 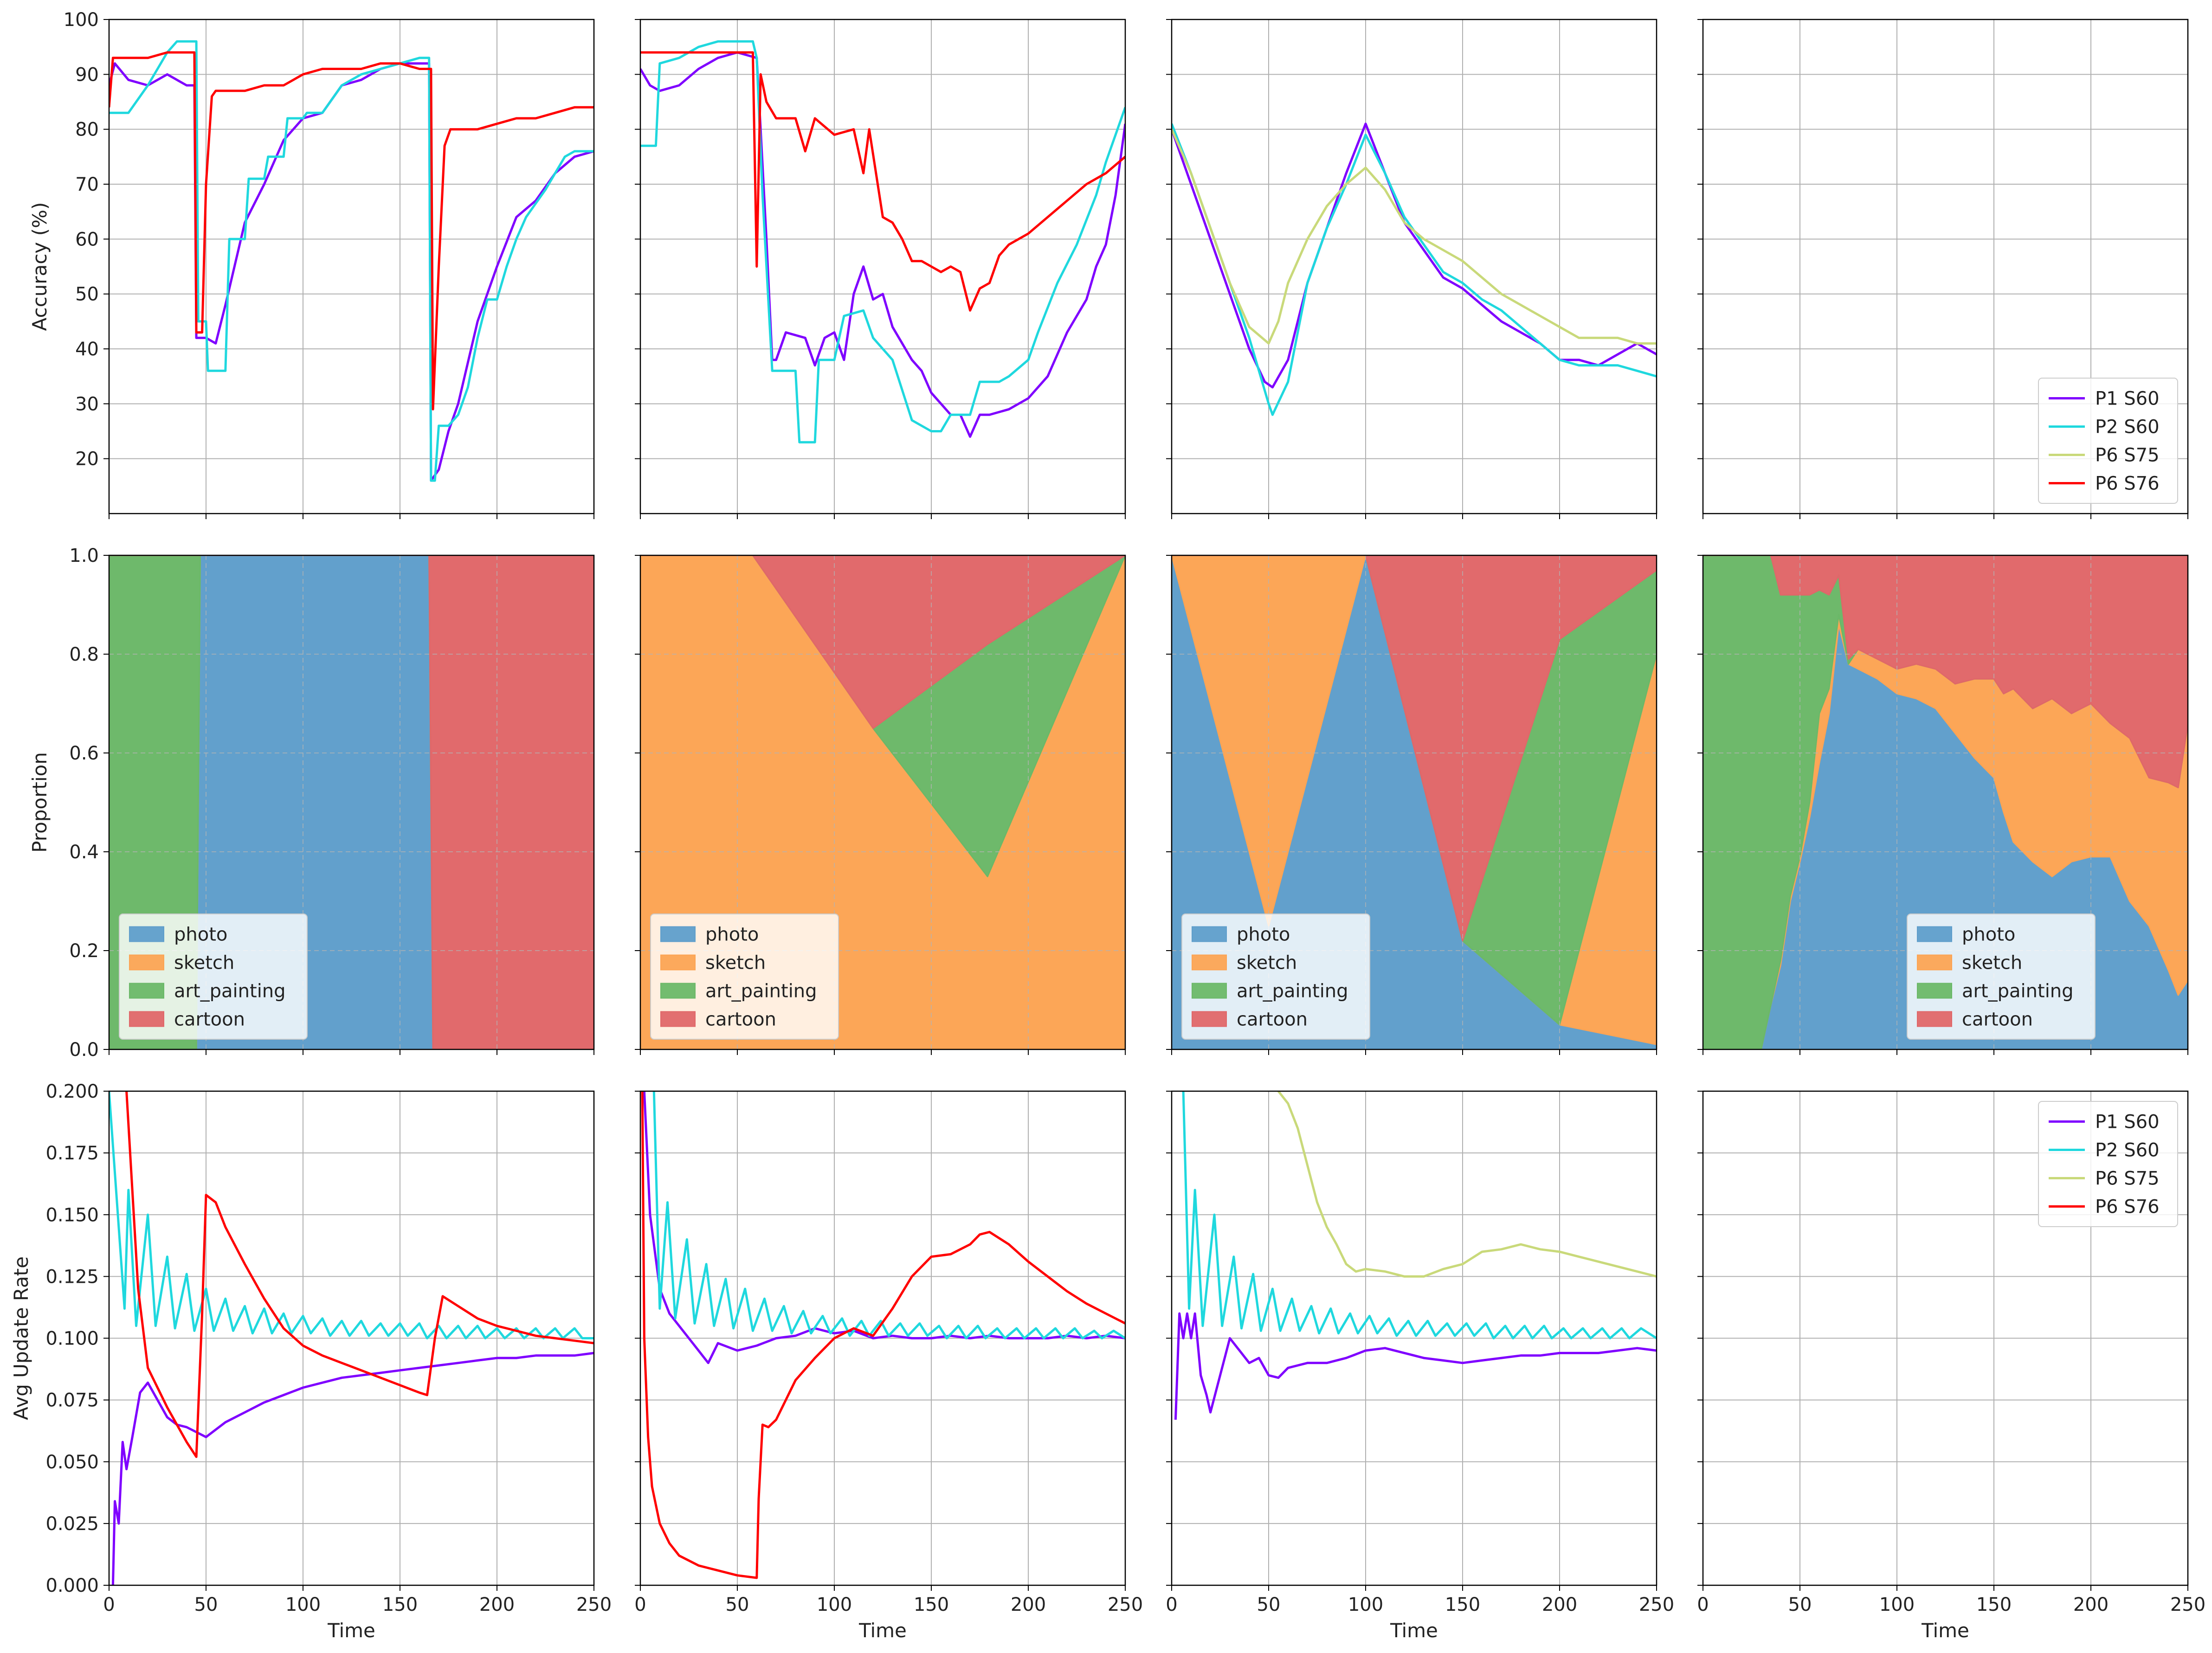 What do you see at coordinates (39, 266) in the screenshot?
I see `y-axis-label: Accuracy (%)` at bounding box center [39, 266].